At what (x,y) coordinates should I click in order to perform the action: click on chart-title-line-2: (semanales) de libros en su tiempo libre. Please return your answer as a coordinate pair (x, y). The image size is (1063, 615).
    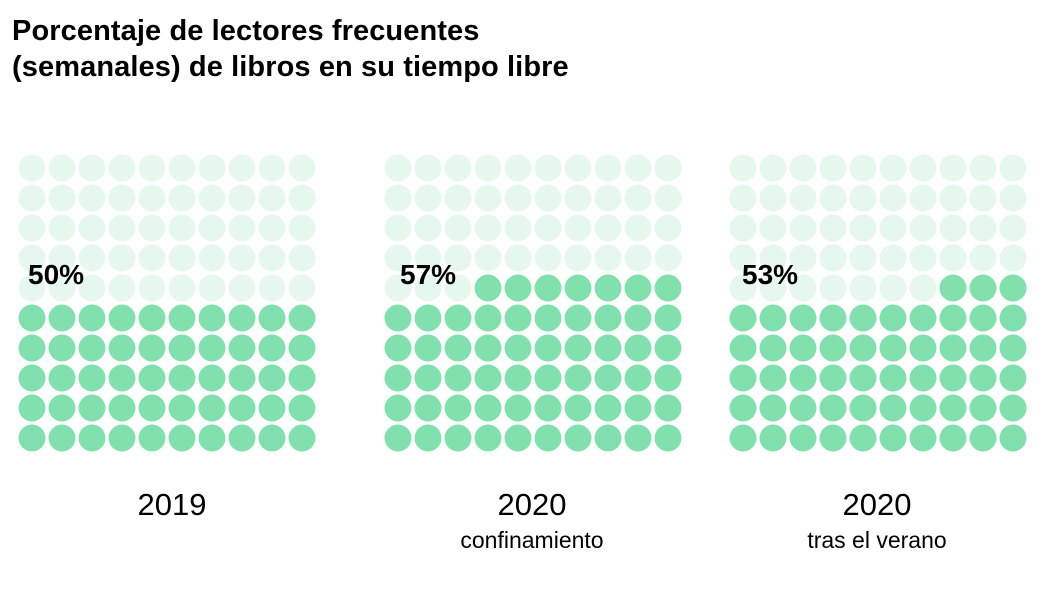
    Looking at the image, I should click on (290, 67).